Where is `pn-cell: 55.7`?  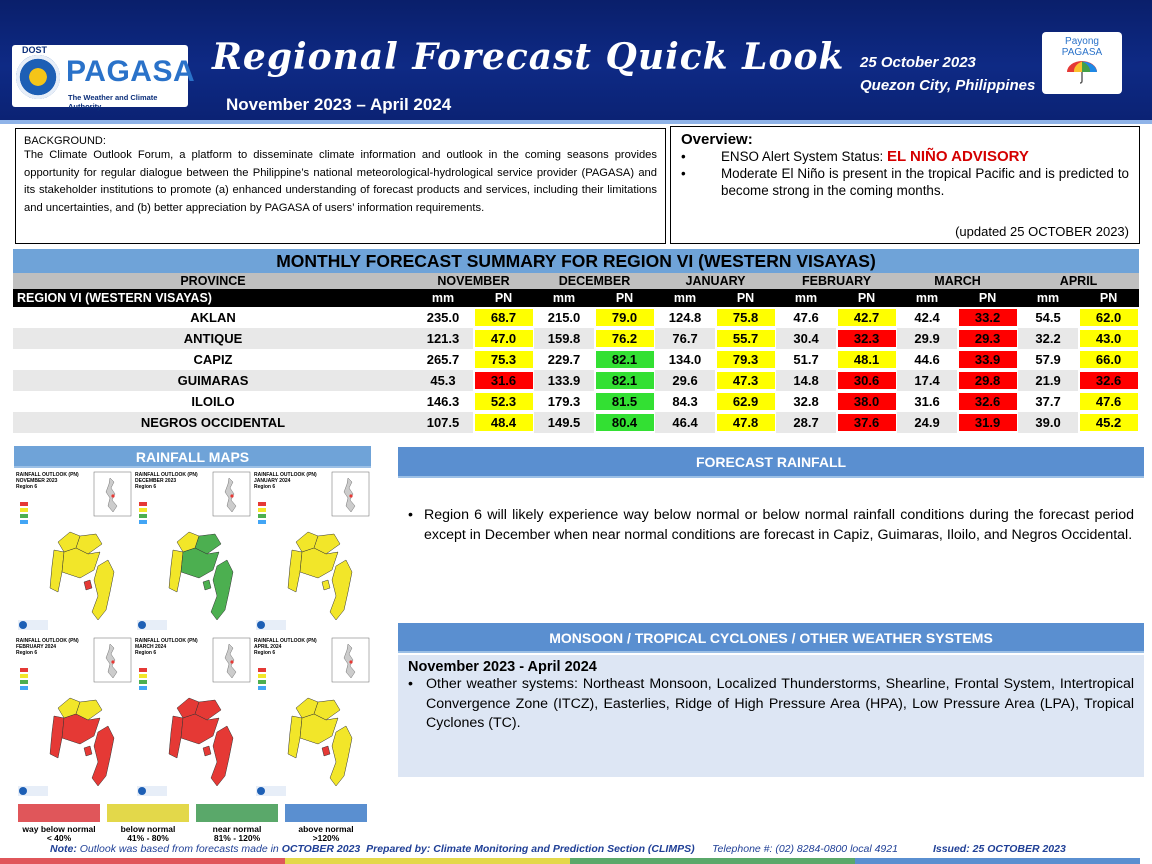 pn-cell: 55.7 is located at coordinates (745, 338).